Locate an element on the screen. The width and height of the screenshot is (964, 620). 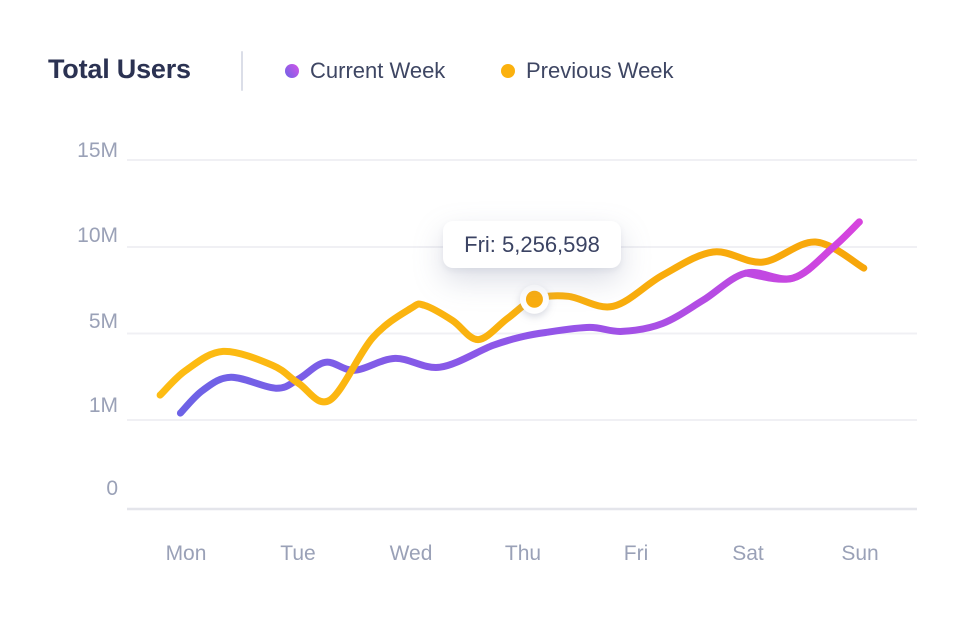
header-divider is located at coordinates (242, 71).